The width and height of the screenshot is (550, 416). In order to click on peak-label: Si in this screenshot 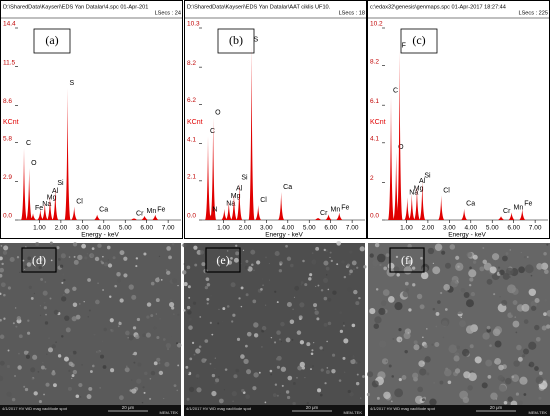, I will do `click(427, 175)`.